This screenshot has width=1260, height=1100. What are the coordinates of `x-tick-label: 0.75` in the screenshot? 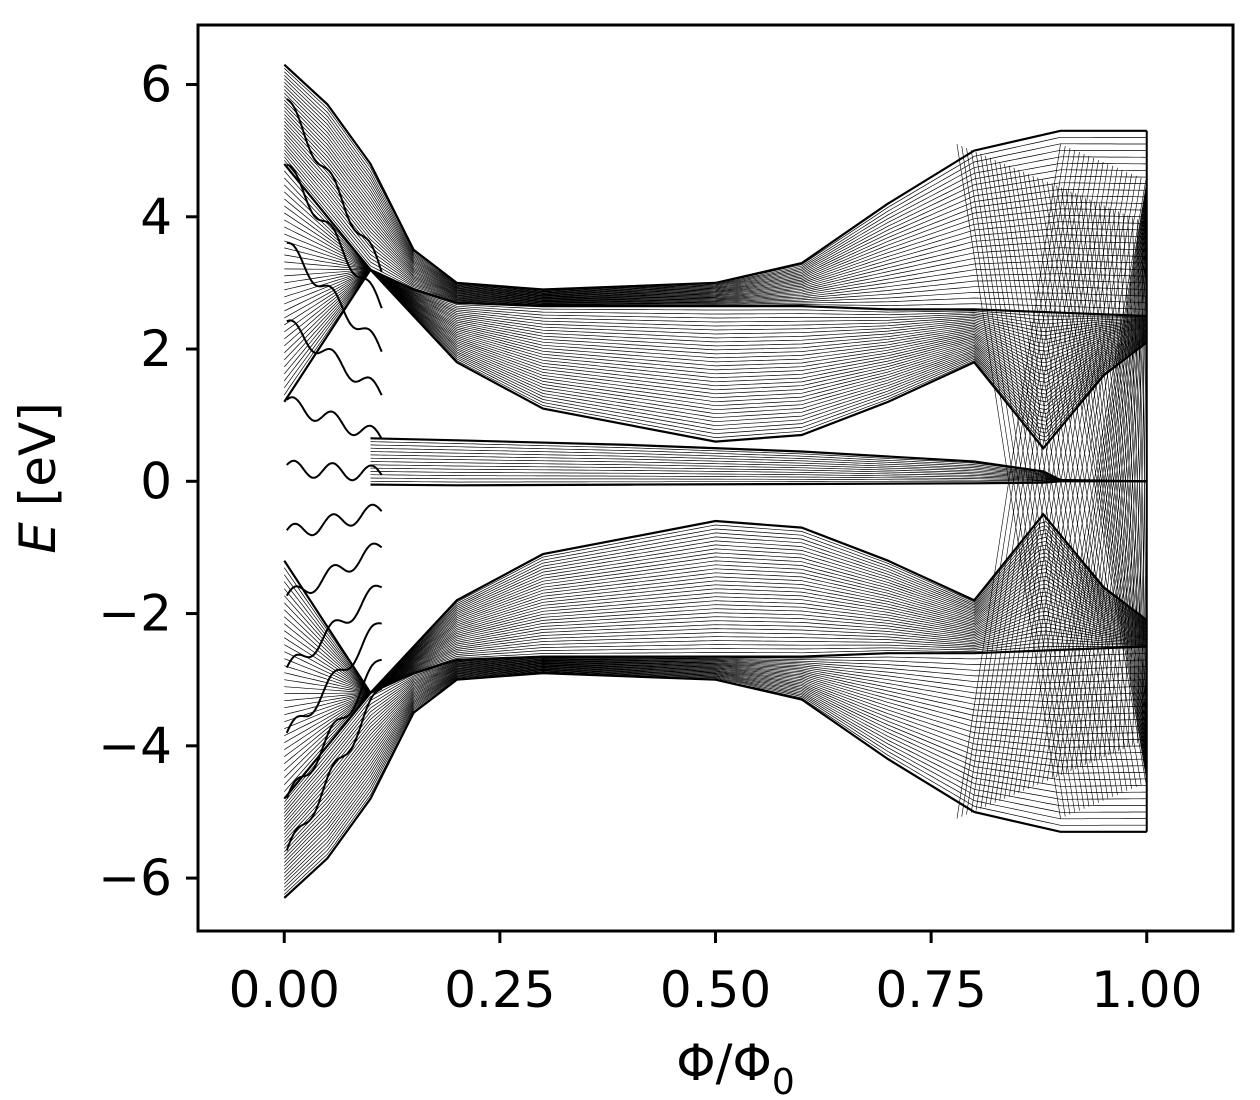 It's located at (930, 990).